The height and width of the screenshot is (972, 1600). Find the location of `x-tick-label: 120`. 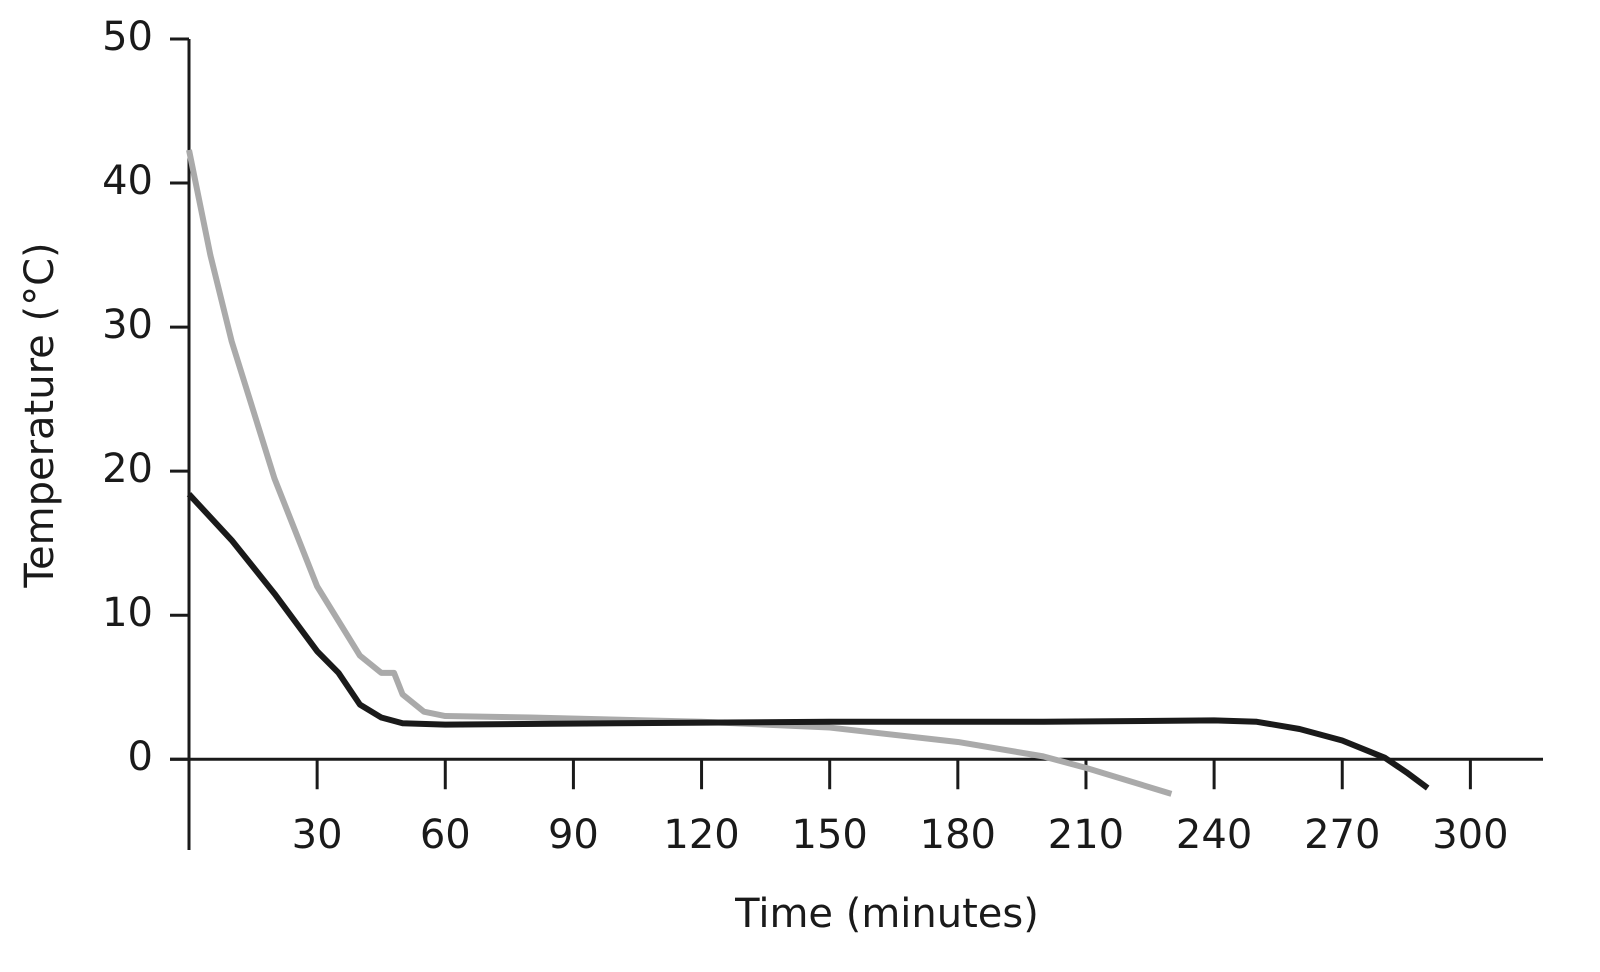

x-tick-label: 120 is located at coordinates (701, 835).